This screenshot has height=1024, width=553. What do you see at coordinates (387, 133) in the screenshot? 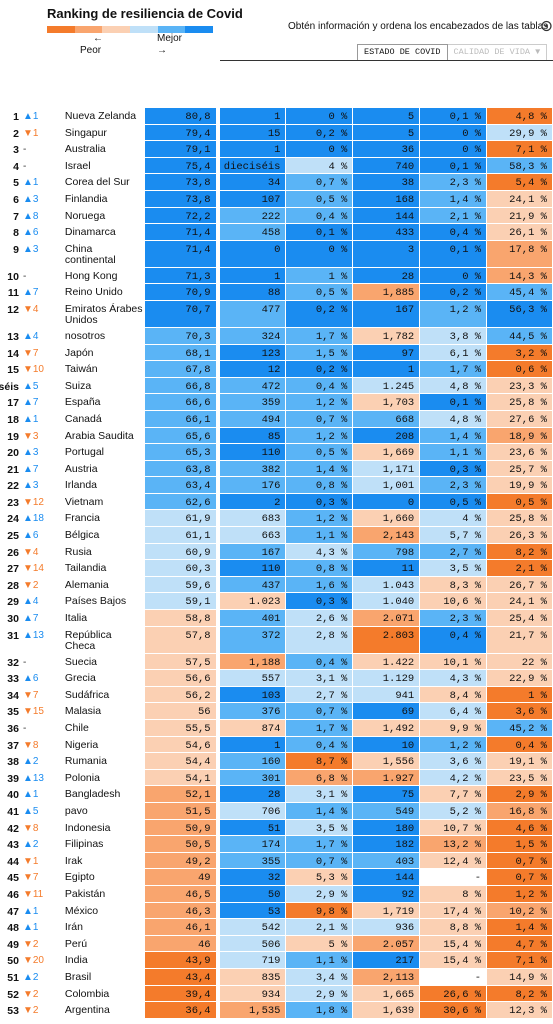
I see `value-cell: 5` at bounding box center [387, 133].